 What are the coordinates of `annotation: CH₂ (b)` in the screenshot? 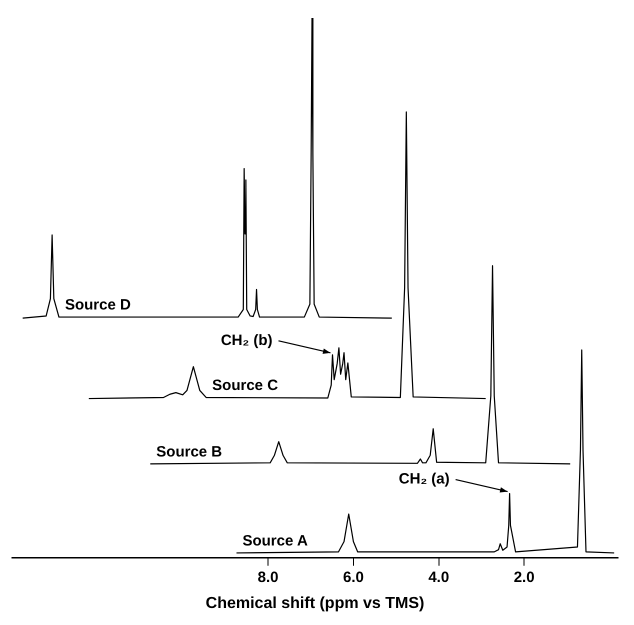 It's located at (246, 340).